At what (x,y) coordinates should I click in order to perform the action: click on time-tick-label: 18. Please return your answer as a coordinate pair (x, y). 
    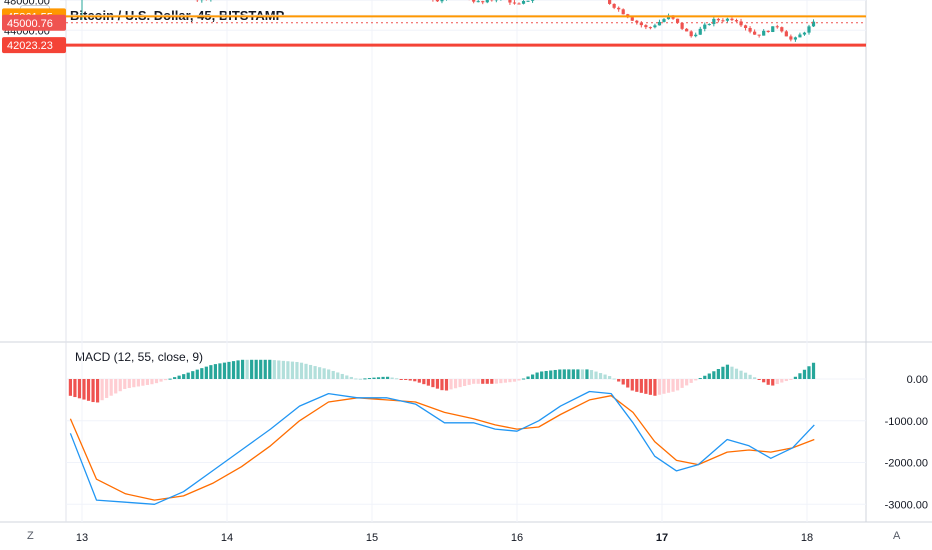
    Looking at the image, I should click on (807, 538).